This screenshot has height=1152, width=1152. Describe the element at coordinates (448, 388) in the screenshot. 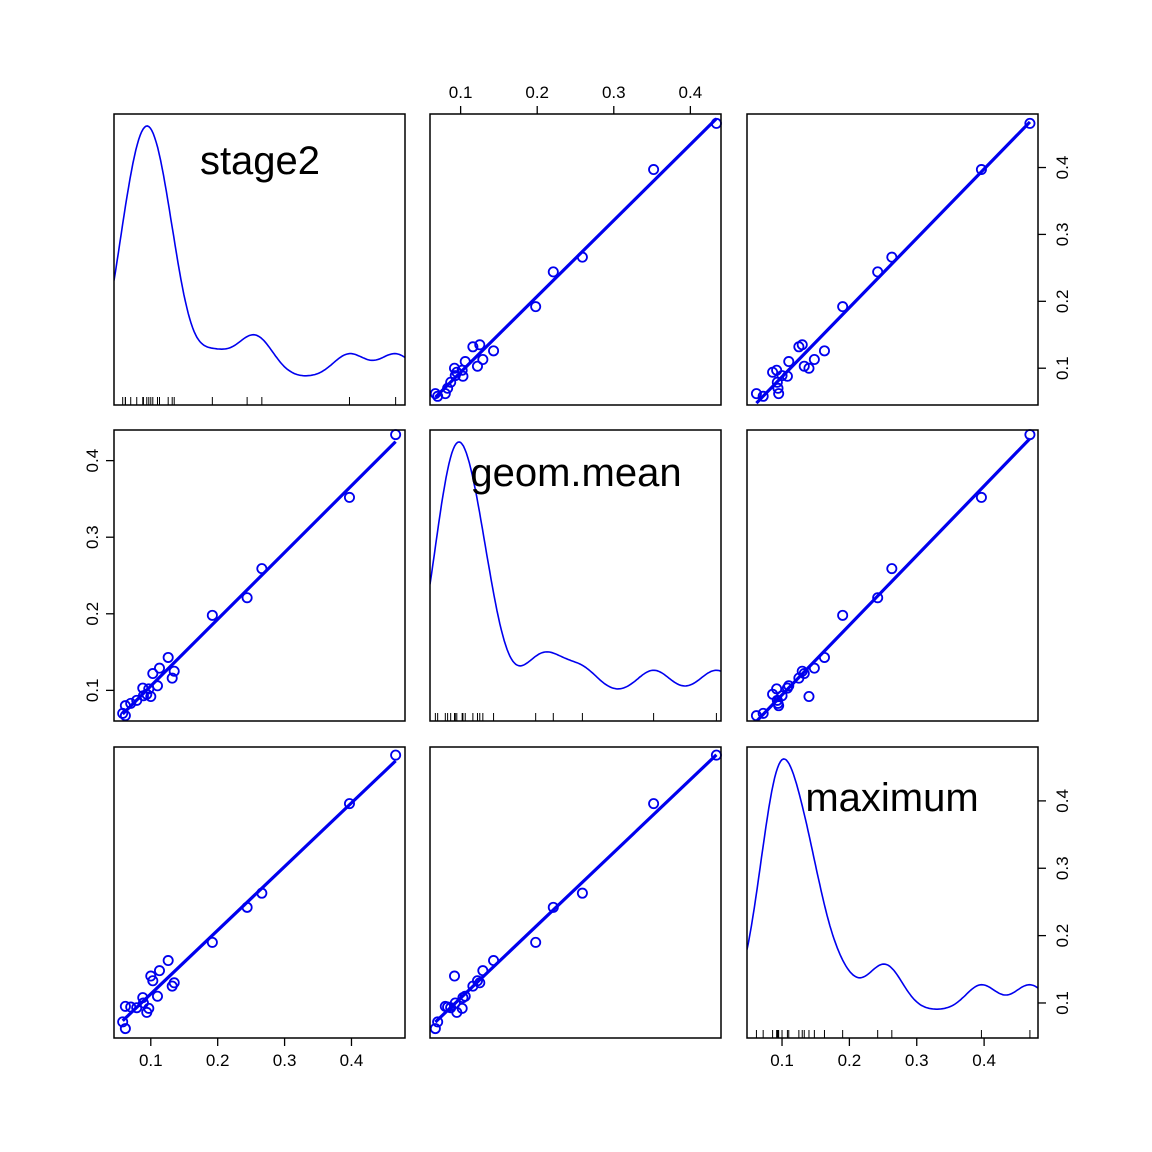

I see `point-stage2-vs-geom.mean-3` at that location.